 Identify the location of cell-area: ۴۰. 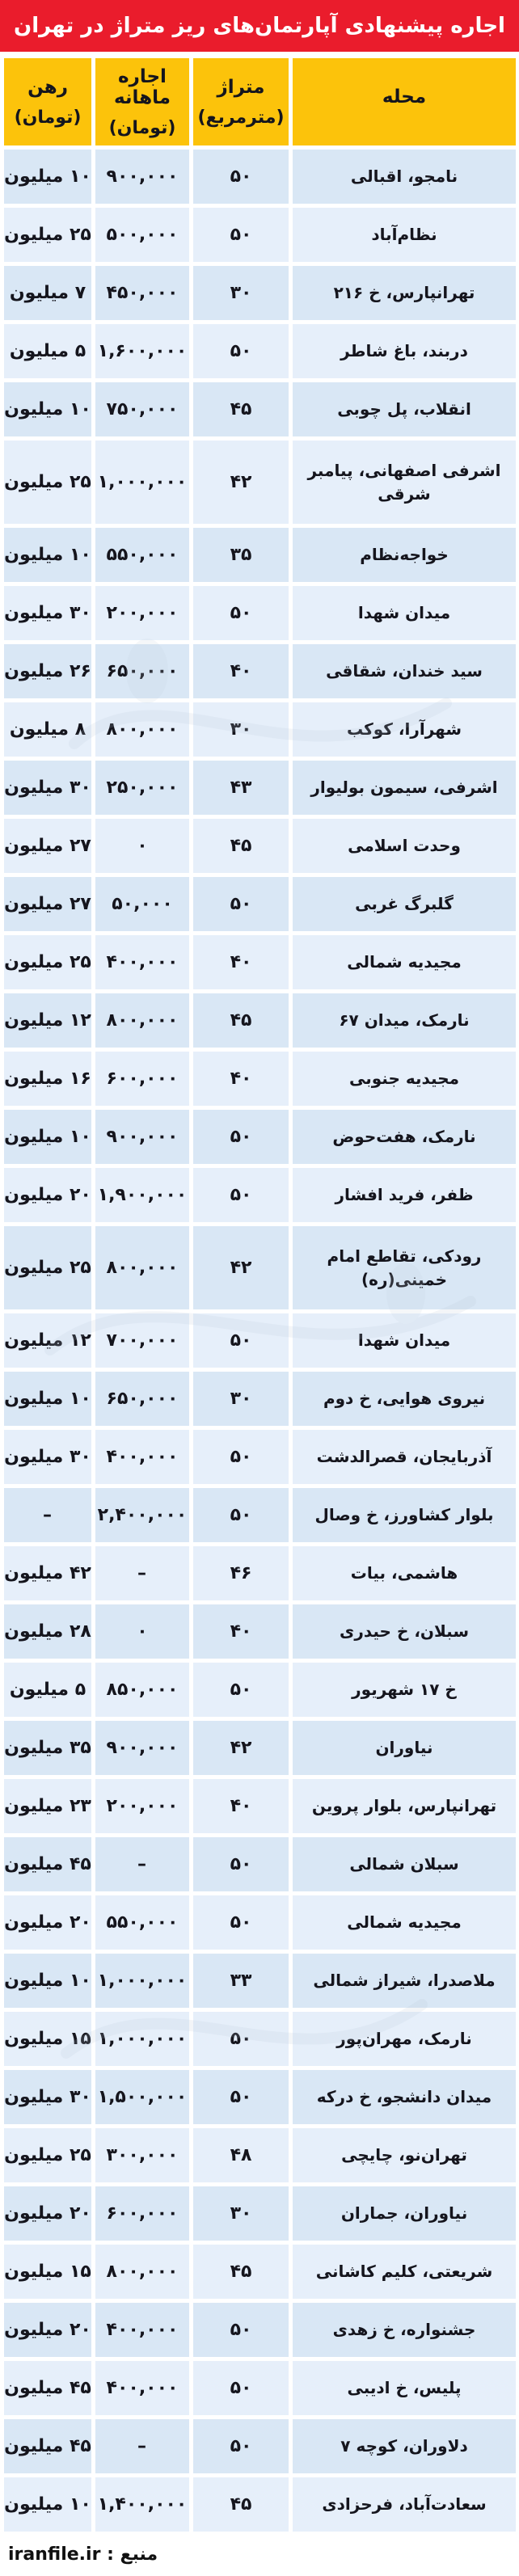
(241, 1806).